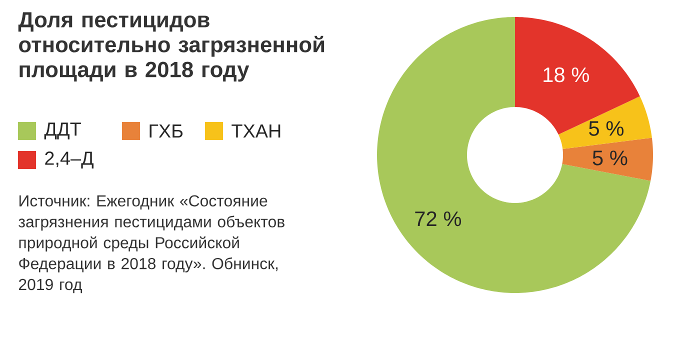 The image size is (678, 341). I want to click on legend-label: 2,4–Д, so click(69, 160).